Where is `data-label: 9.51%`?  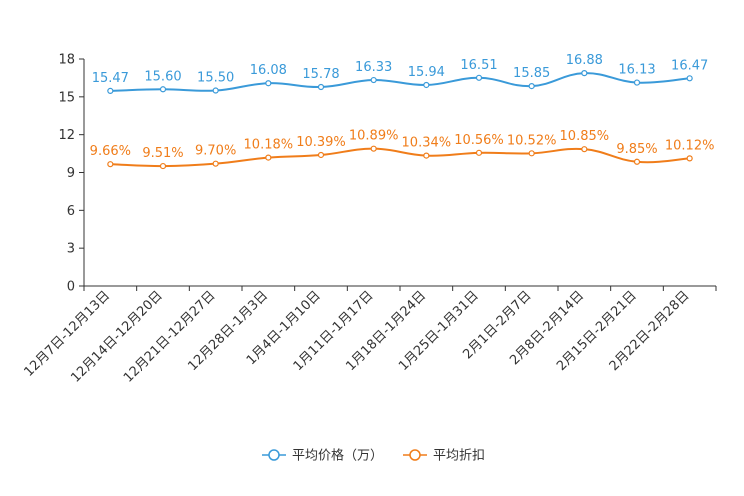 data-label: 9.51% is located at coordinates (162, 153).